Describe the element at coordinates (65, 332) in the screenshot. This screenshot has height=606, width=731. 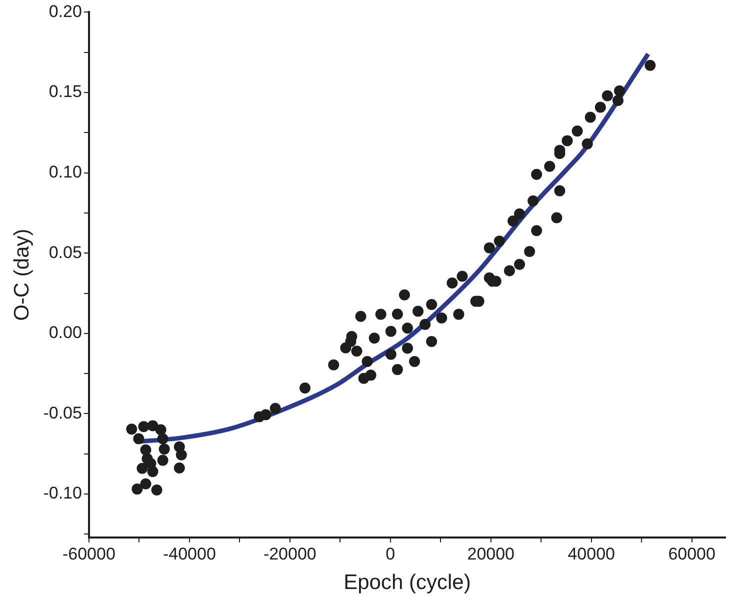
I see `y-tick-label: 0.00` at that location.